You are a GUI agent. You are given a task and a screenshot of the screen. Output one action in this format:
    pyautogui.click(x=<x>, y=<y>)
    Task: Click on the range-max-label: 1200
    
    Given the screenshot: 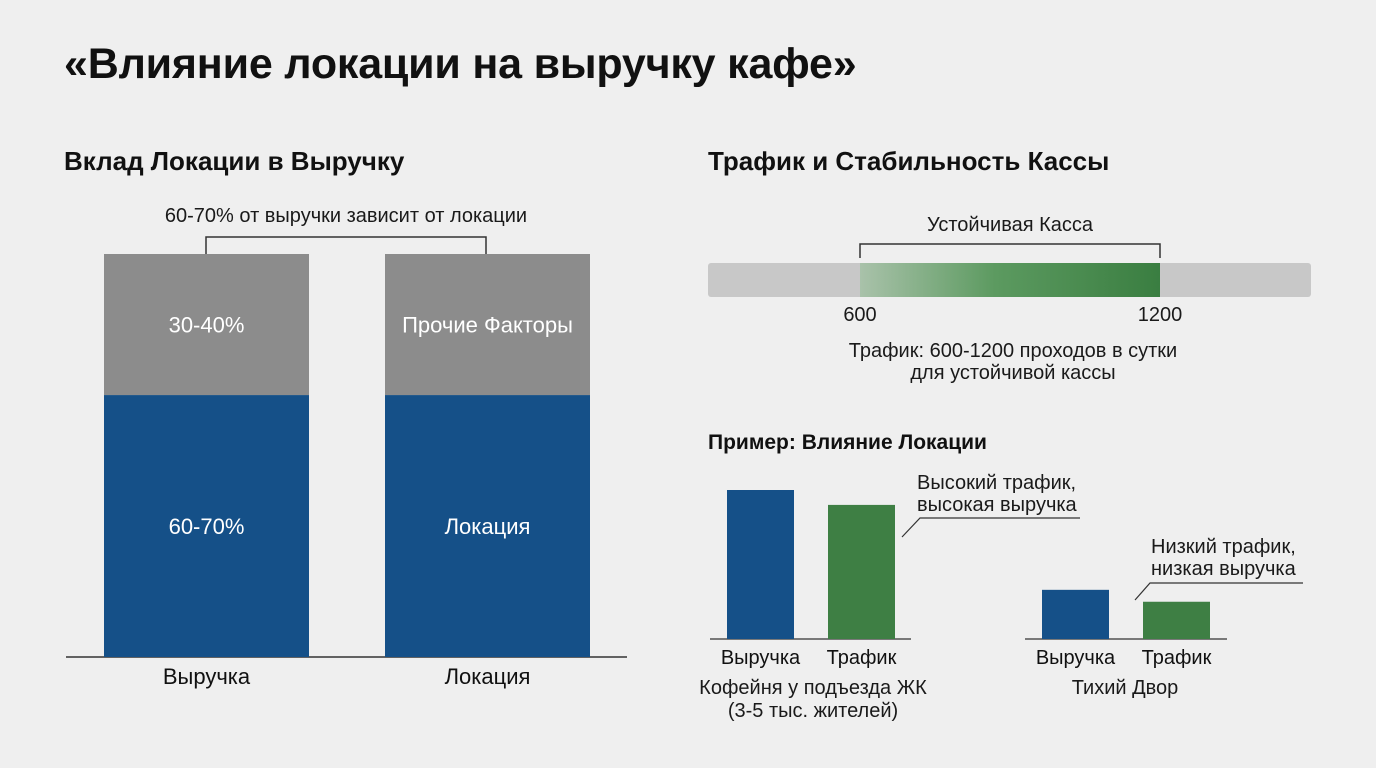 What is the action you would take?
    pyautogui.click(x=1160, y=315)
    